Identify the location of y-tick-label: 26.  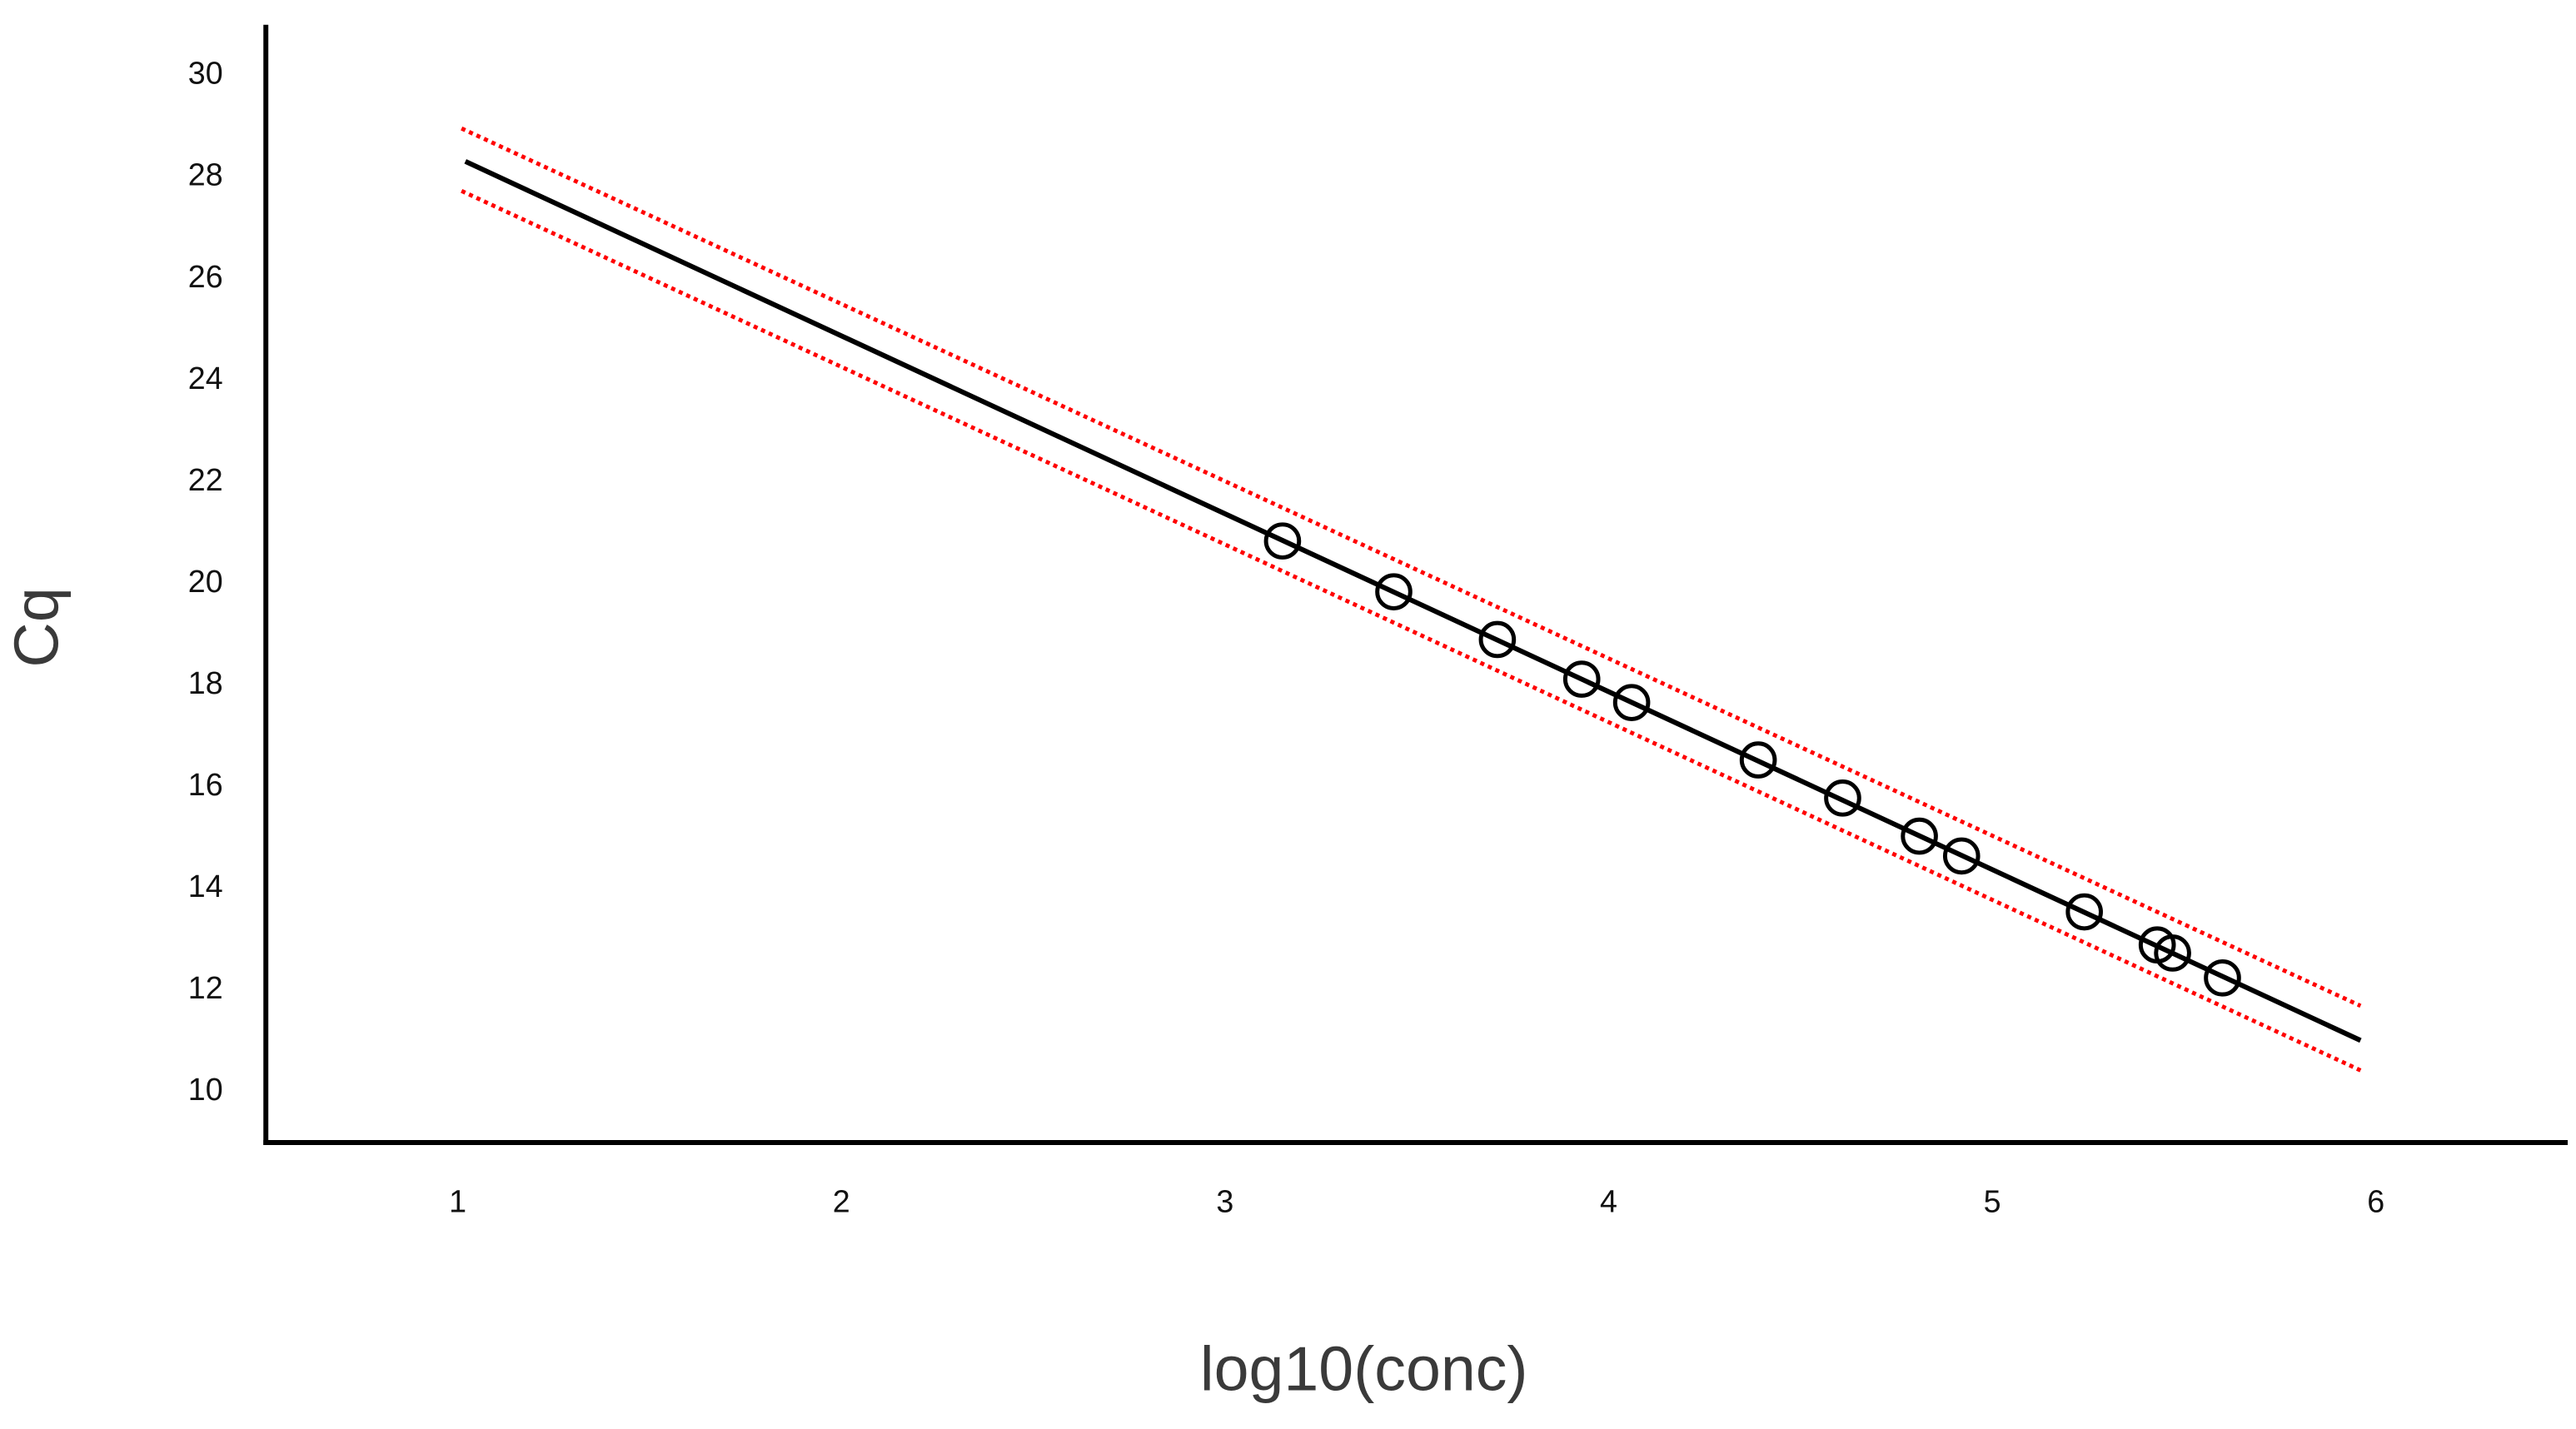
(205, 276).